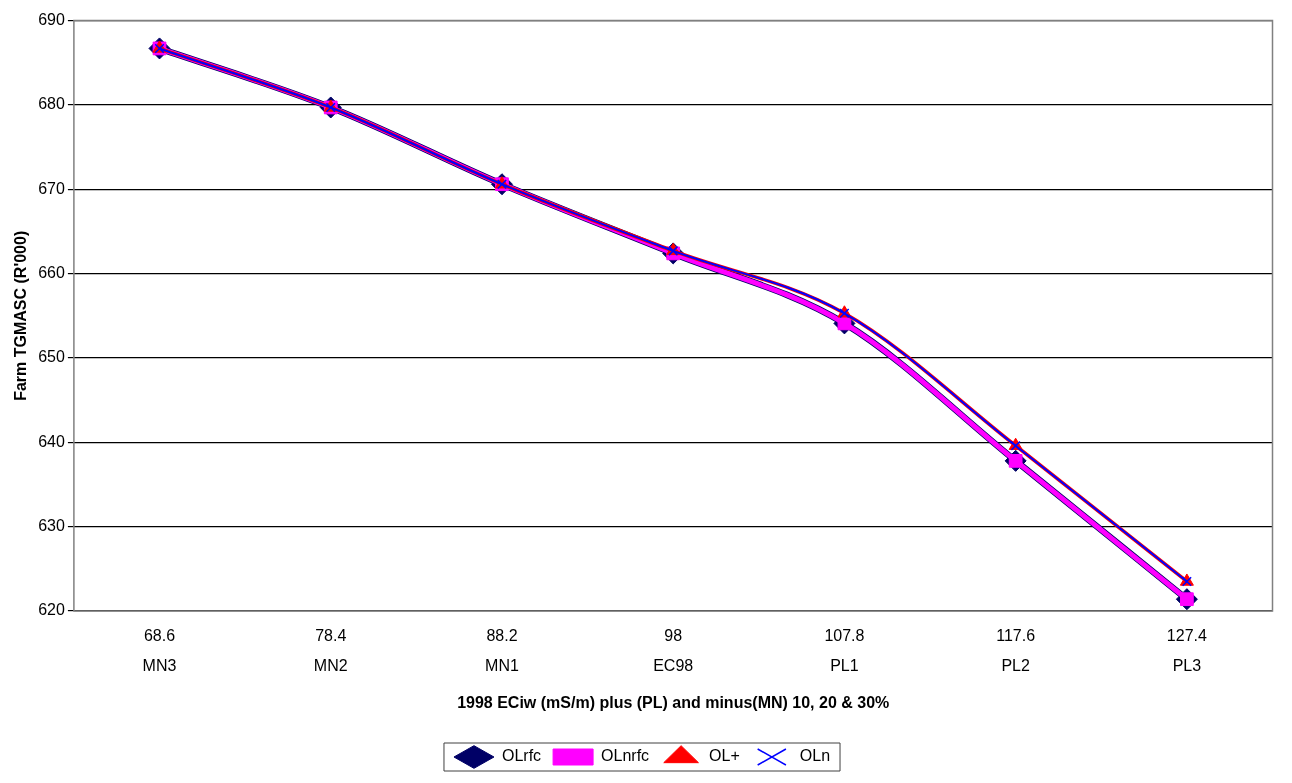  Describe the element at coordinates (673, 650) in the screenshot. I see `x-tick-label: 98 EC98` at that location.